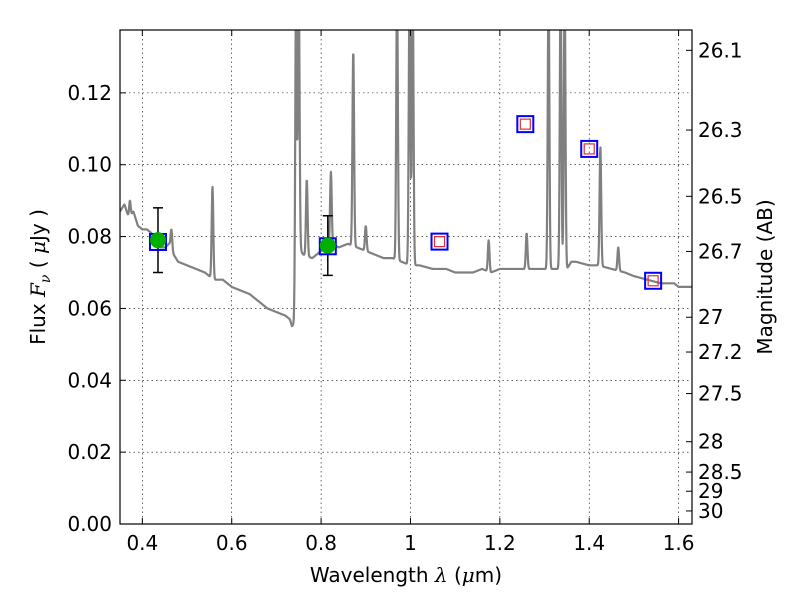  What do you see at coordinates (710, 511) in the screenshot?
I see `y2-tick-label: 30` at bounding box center [710, 511].